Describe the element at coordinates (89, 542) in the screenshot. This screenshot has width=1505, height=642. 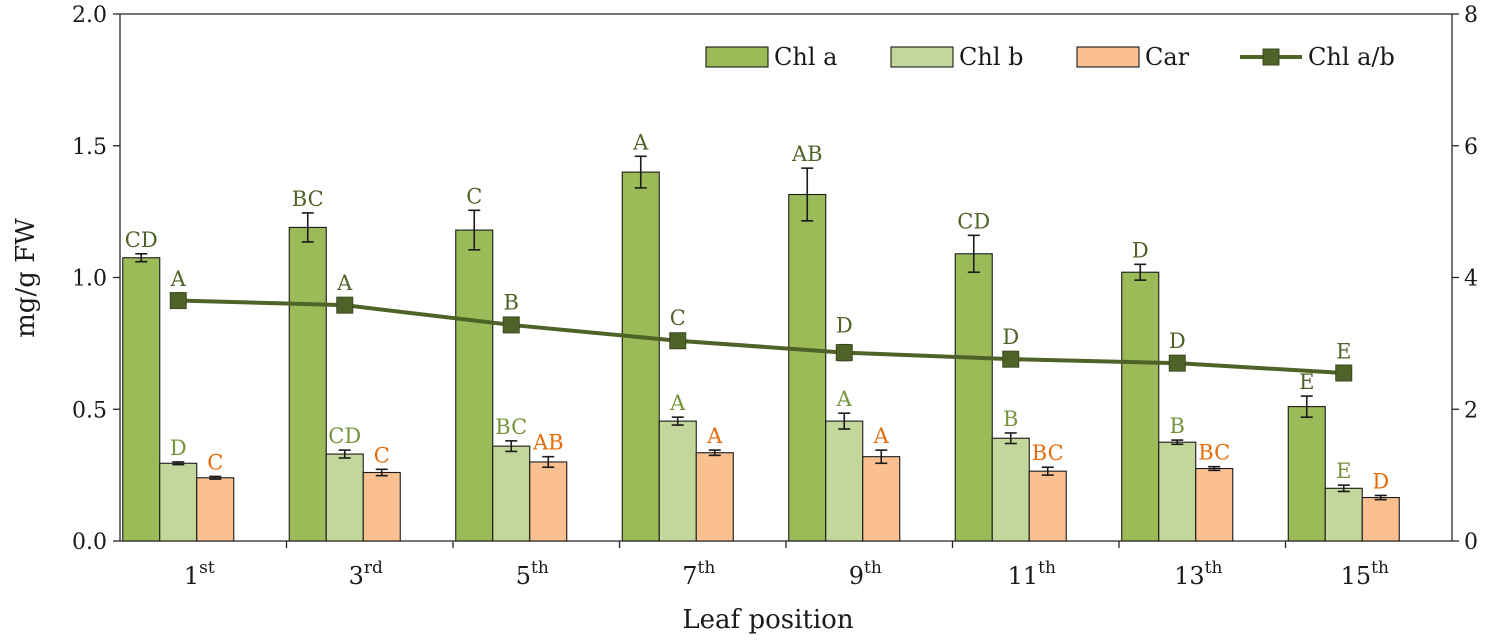
I see `left-tick-label: 0.0` at that location.